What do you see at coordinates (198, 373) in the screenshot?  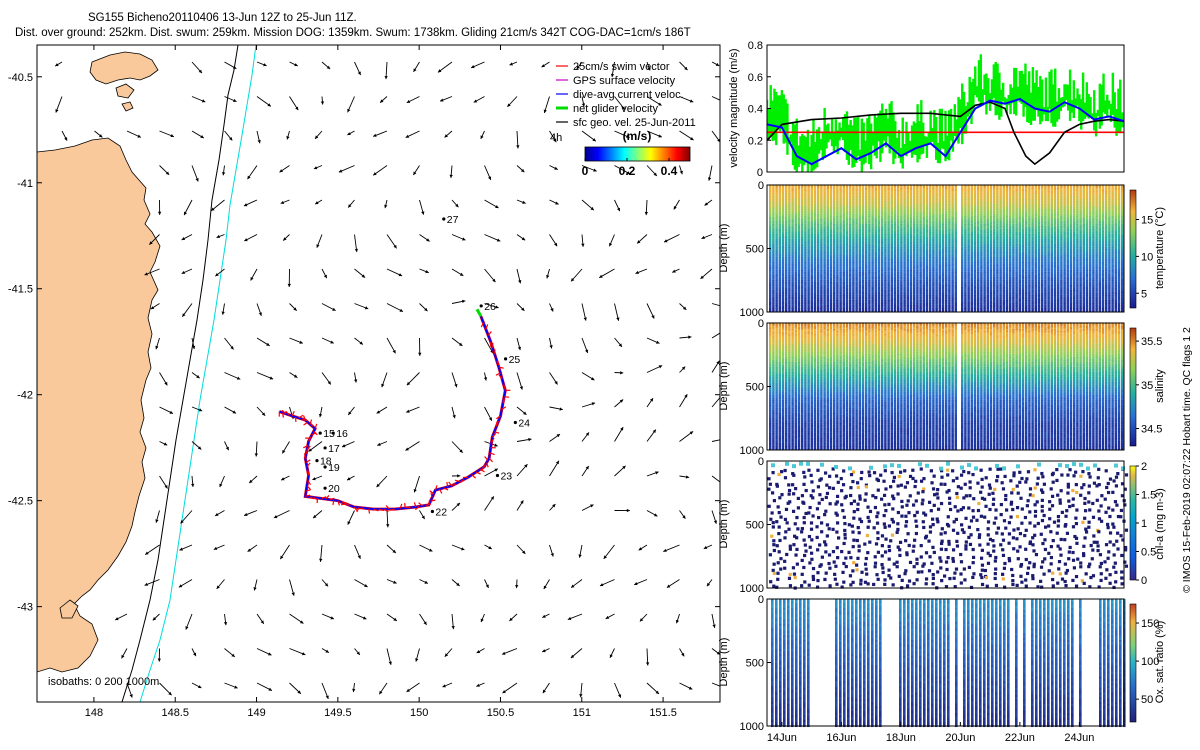 I see `isobath-1000m` at bounding box center [198, 373].